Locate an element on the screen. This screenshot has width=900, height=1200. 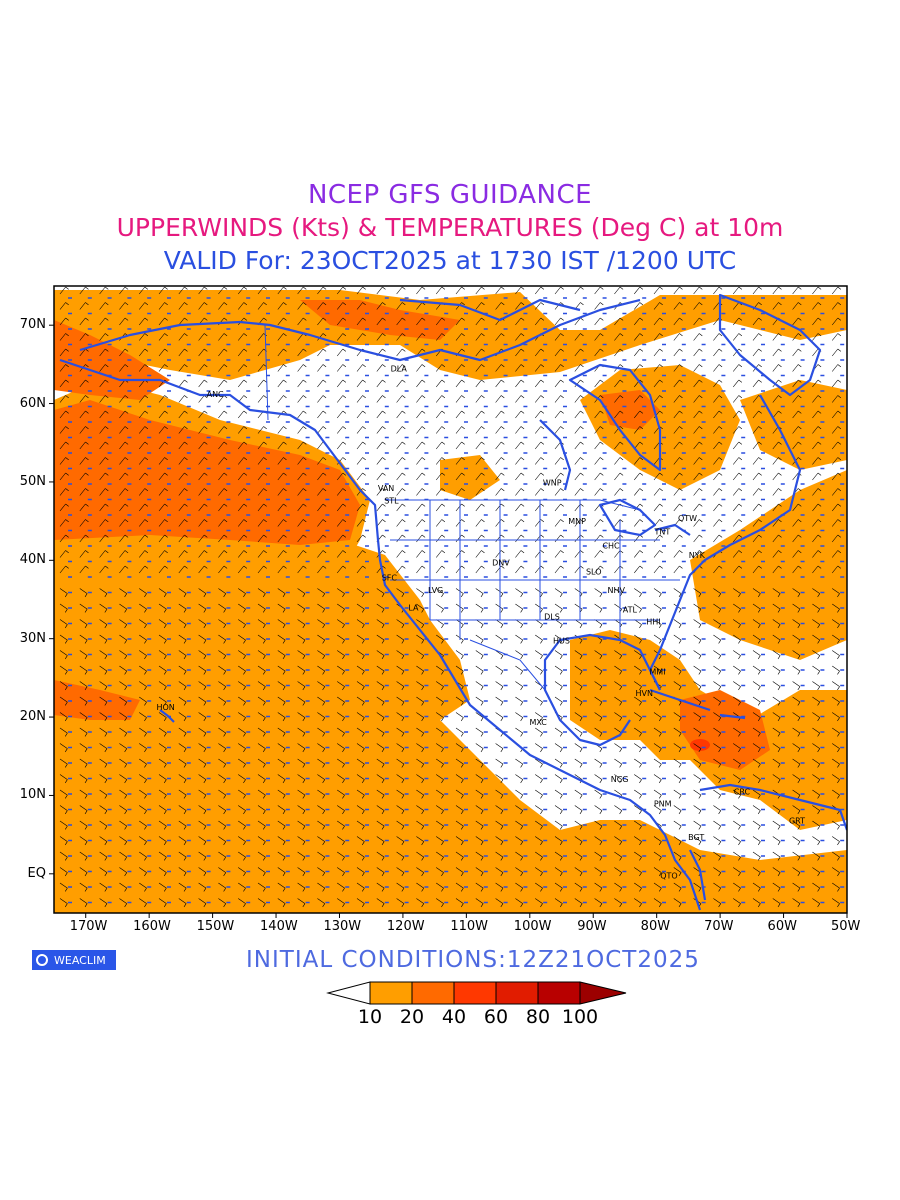
city-anc: ANC is located at coordinates (215, 394).